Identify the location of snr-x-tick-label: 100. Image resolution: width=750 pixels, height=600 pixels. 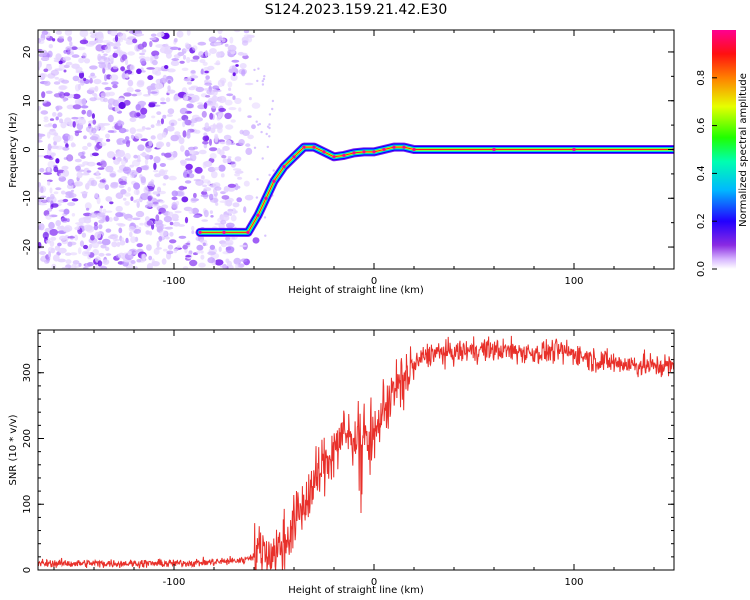
(573, 582).